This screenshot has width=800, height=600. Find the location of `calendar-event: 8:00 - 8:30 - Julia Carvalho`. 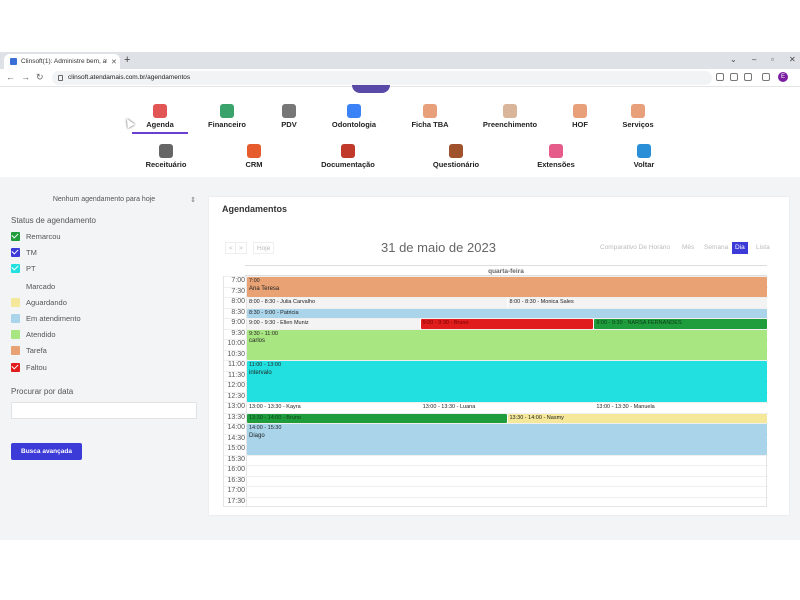

calendar-event: 8:00 - 8:30 - Julia Carvalho is located at coordinates (377, 303).